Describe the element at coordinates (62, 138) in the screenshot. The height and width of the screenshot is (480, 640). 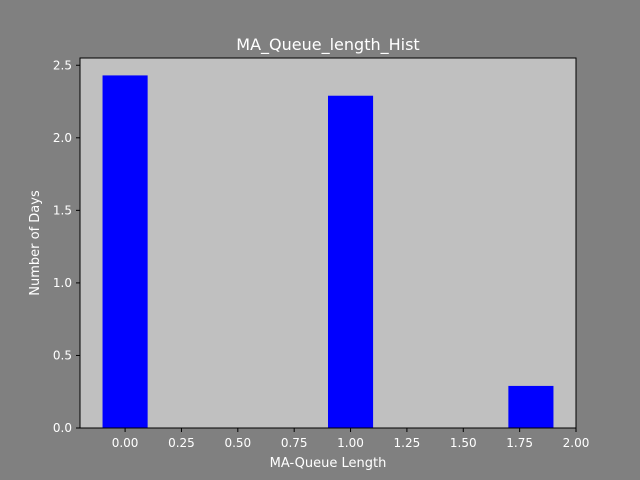
I see `y-tick-label-4: 2.0` at that location.